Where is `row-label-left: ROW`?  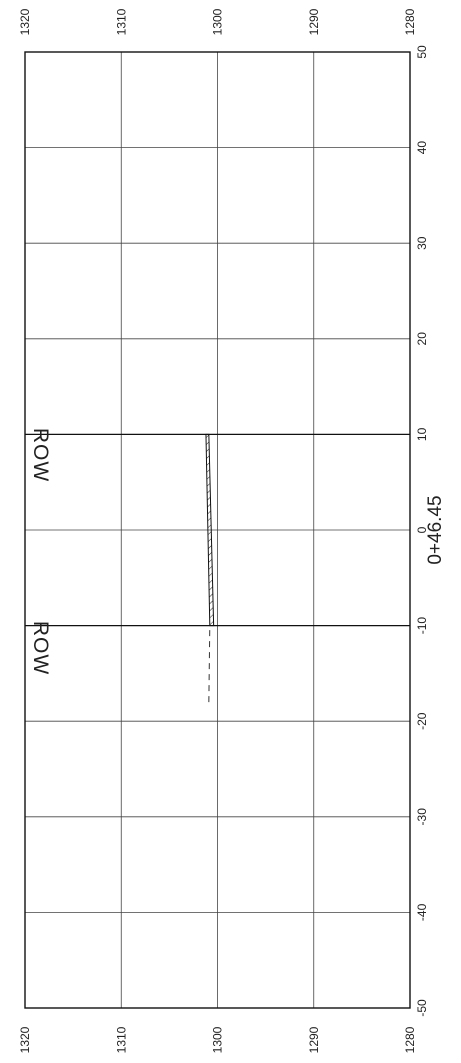
row-label-left: ROW is located at coordinates (40, 648).